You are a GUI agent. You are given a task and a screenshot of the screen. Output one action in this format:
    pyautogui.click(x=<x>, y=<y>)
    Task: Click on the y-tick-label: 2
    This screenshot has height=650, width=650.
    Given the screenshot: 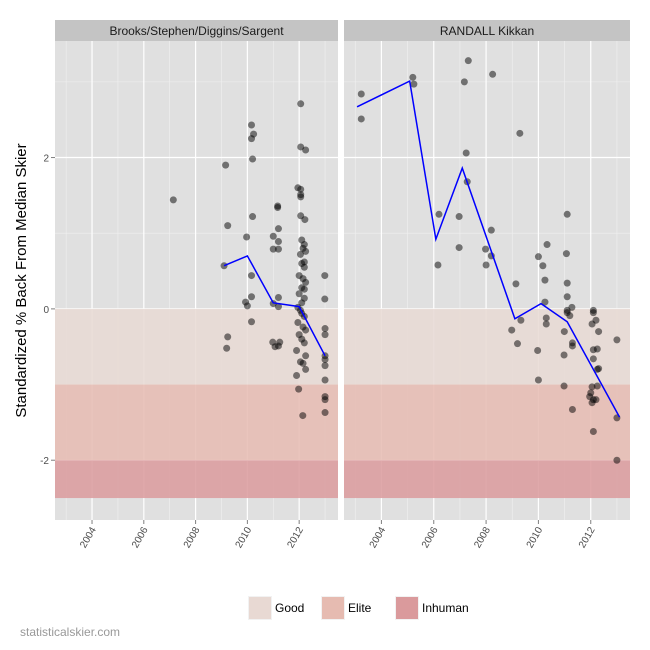 What is the action you would take?
    pyautogui.click(x=46, y=159)
    